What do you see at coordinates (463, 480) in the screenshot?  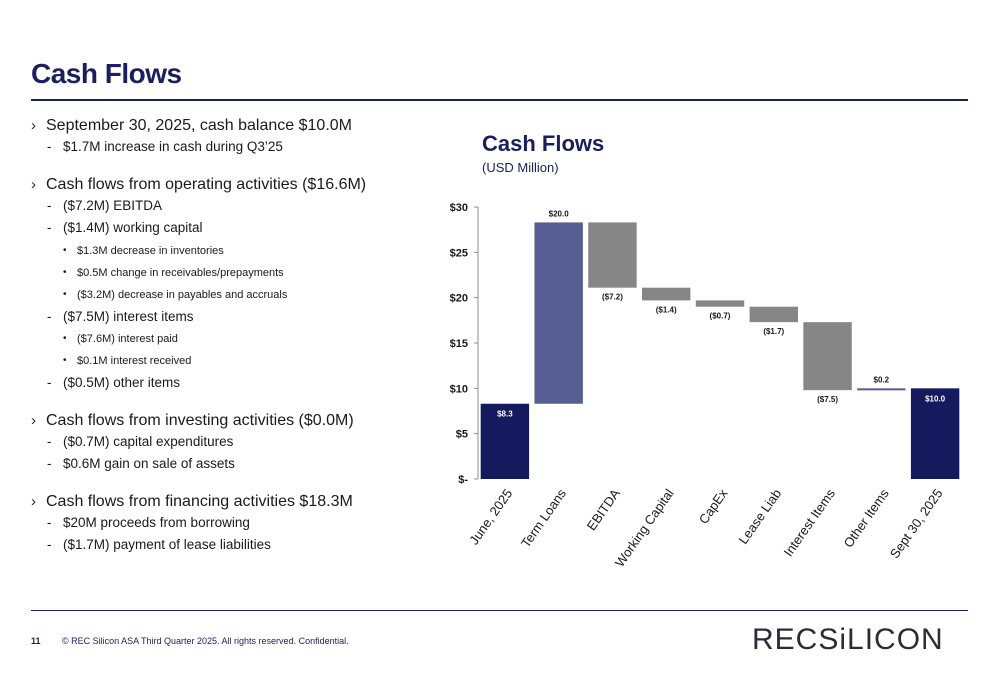 I see `y-tick-label: $-` at bounding box center [463, 480].